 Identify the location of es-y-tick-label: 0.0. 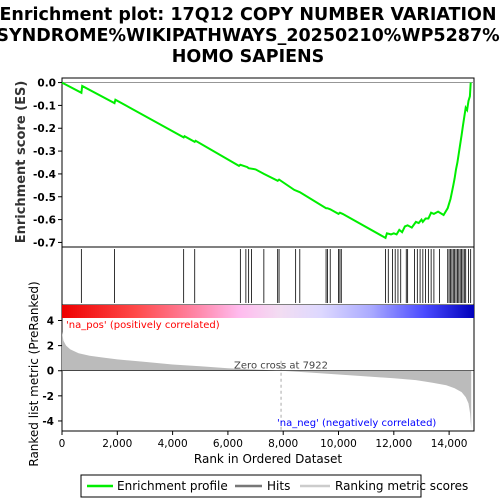
(46, 84).